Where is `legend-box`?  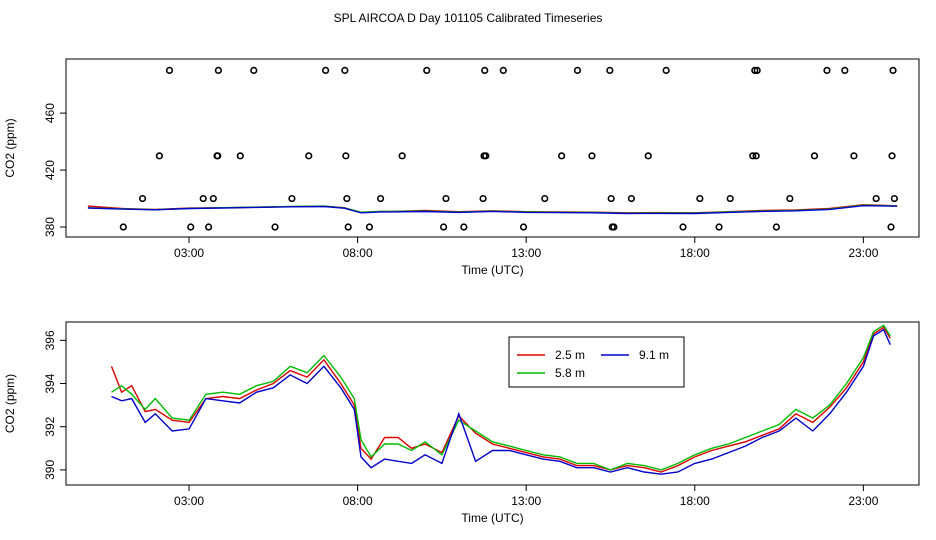
legend-box is located at coordinates (596, 362).